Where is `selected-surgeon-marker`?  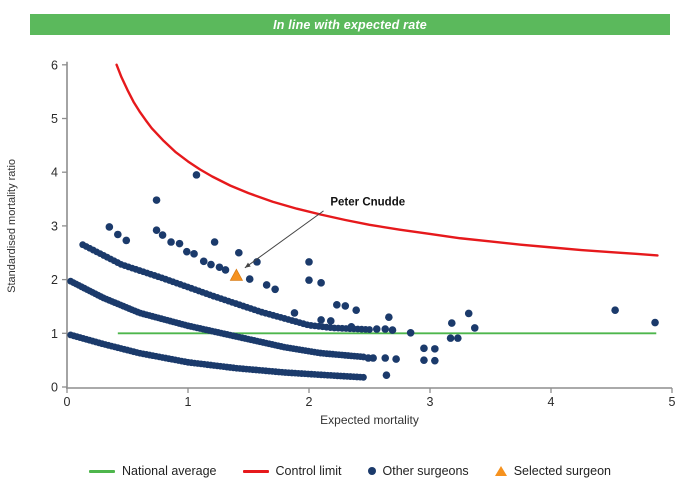 selected-surgeon-marker is located at coordinates (236, 274).